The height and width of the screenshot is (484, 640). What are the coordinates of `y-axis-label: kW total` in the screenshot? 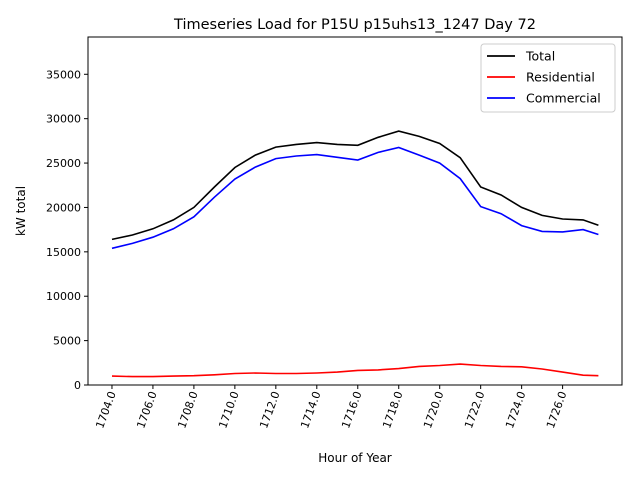 It's located at (21, 211).